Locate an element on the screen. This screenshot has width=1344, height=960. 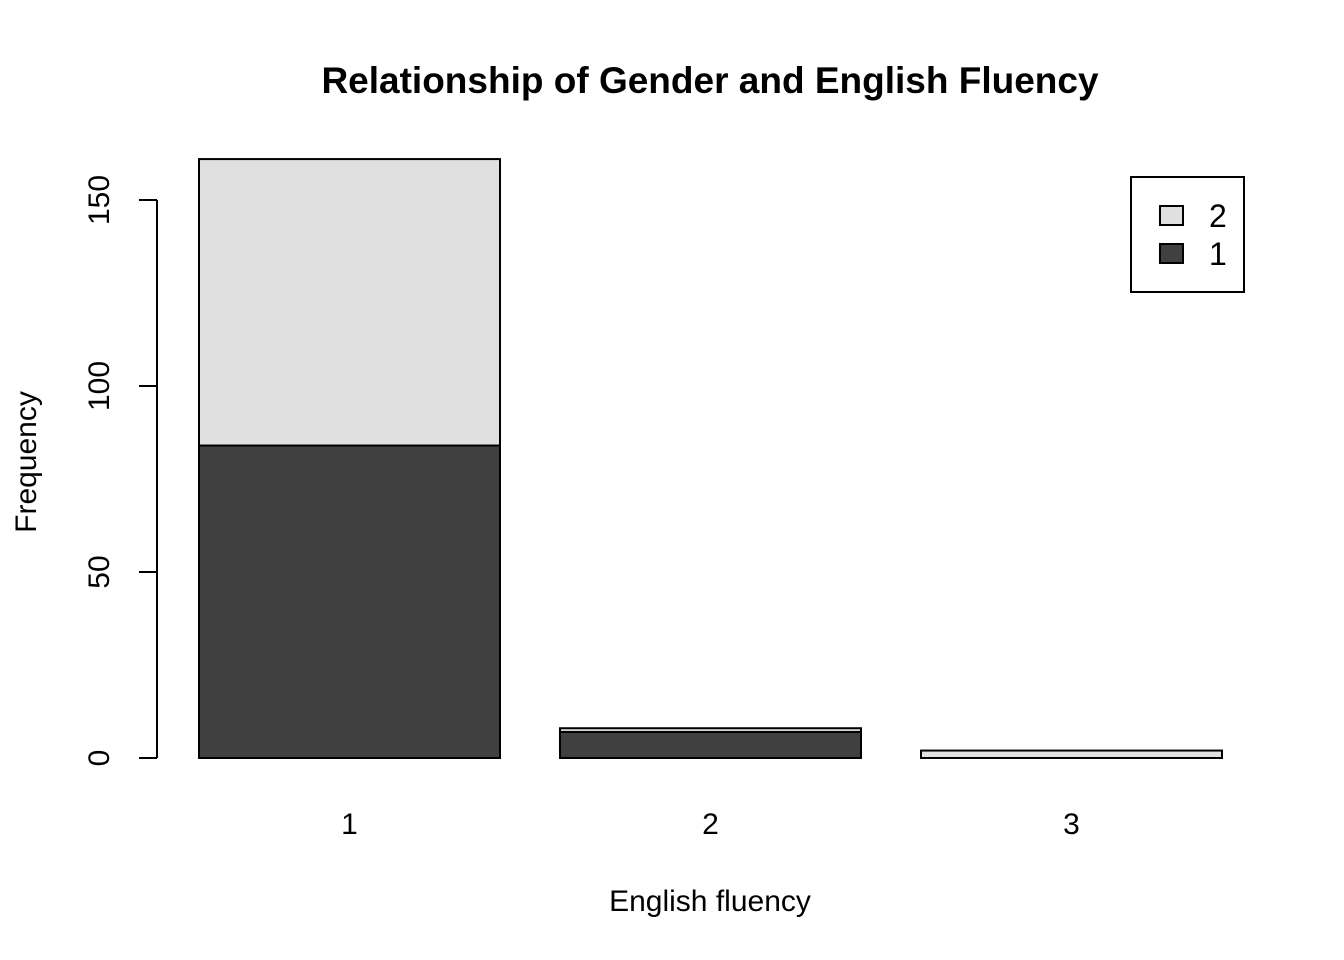
y-tick-label: 150 is located at coordinates (99, 200).